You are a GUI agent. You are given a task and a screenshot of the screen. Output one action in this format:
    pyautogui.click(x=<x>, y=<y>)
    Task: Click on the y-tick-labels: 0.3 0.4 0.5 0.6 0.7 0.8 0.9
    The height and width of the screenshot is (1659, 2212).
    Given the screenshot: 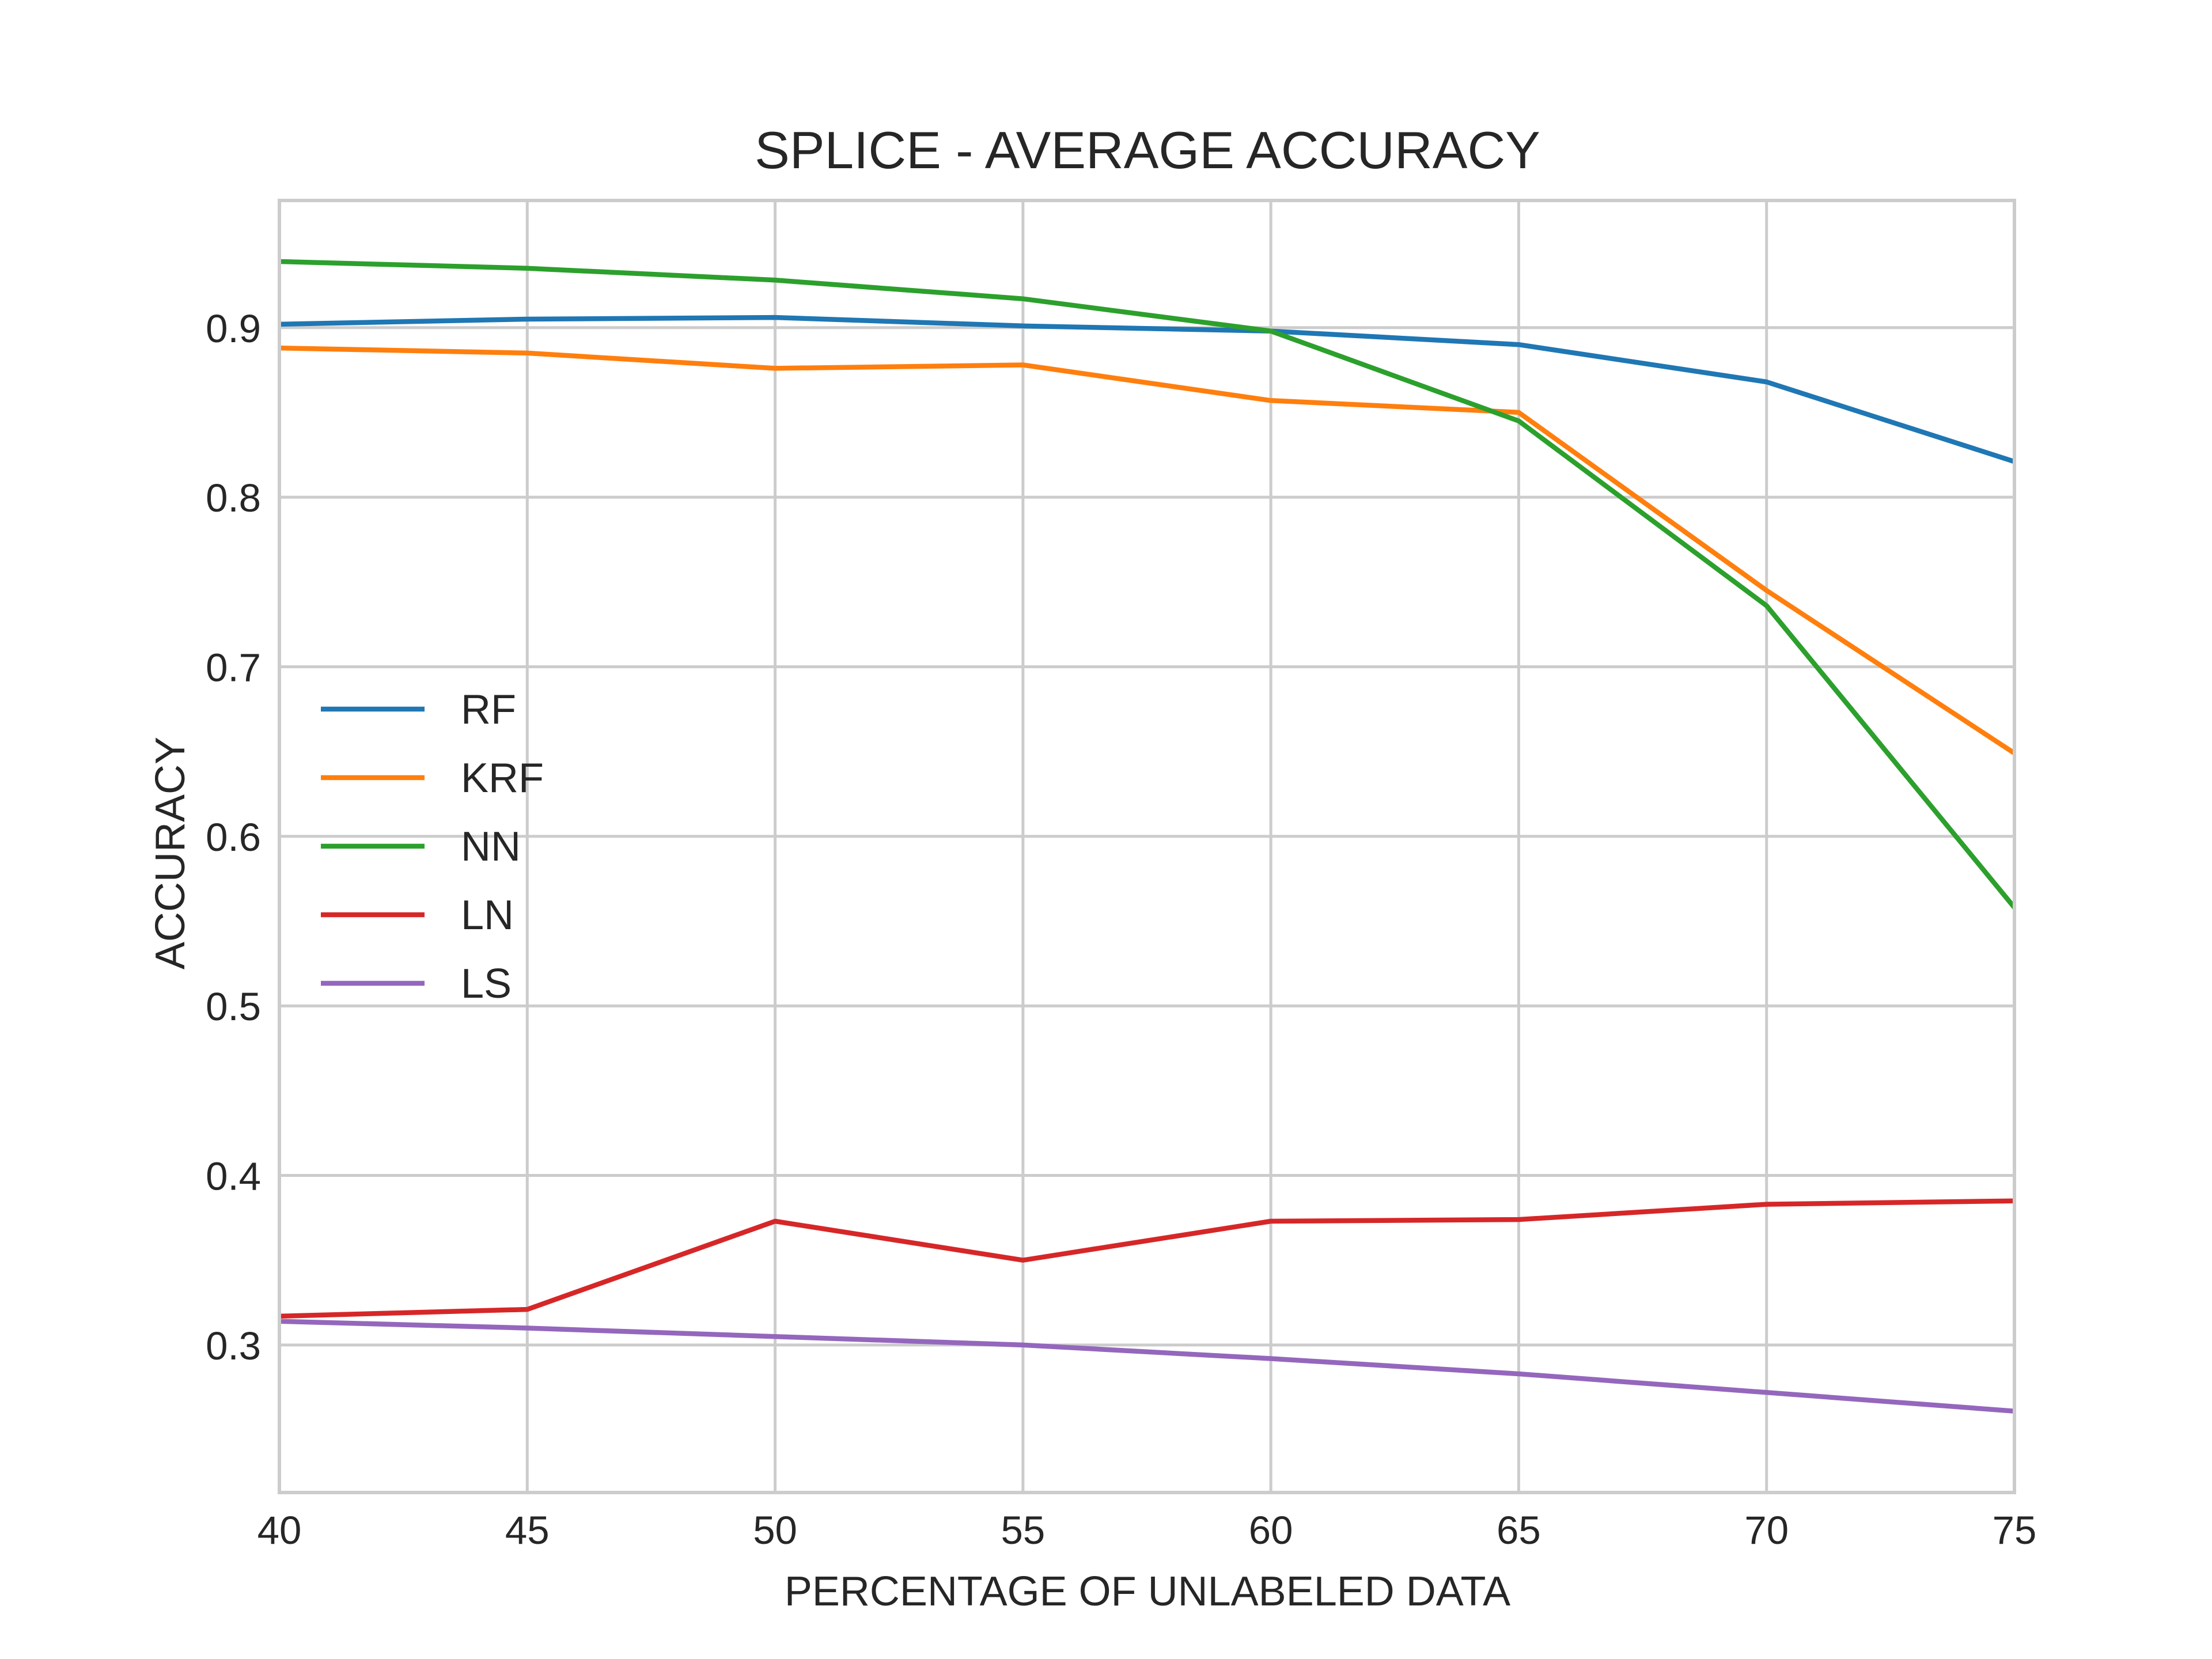 What is the action you would take?
    pyautogui.click(x=233, y=837)
    